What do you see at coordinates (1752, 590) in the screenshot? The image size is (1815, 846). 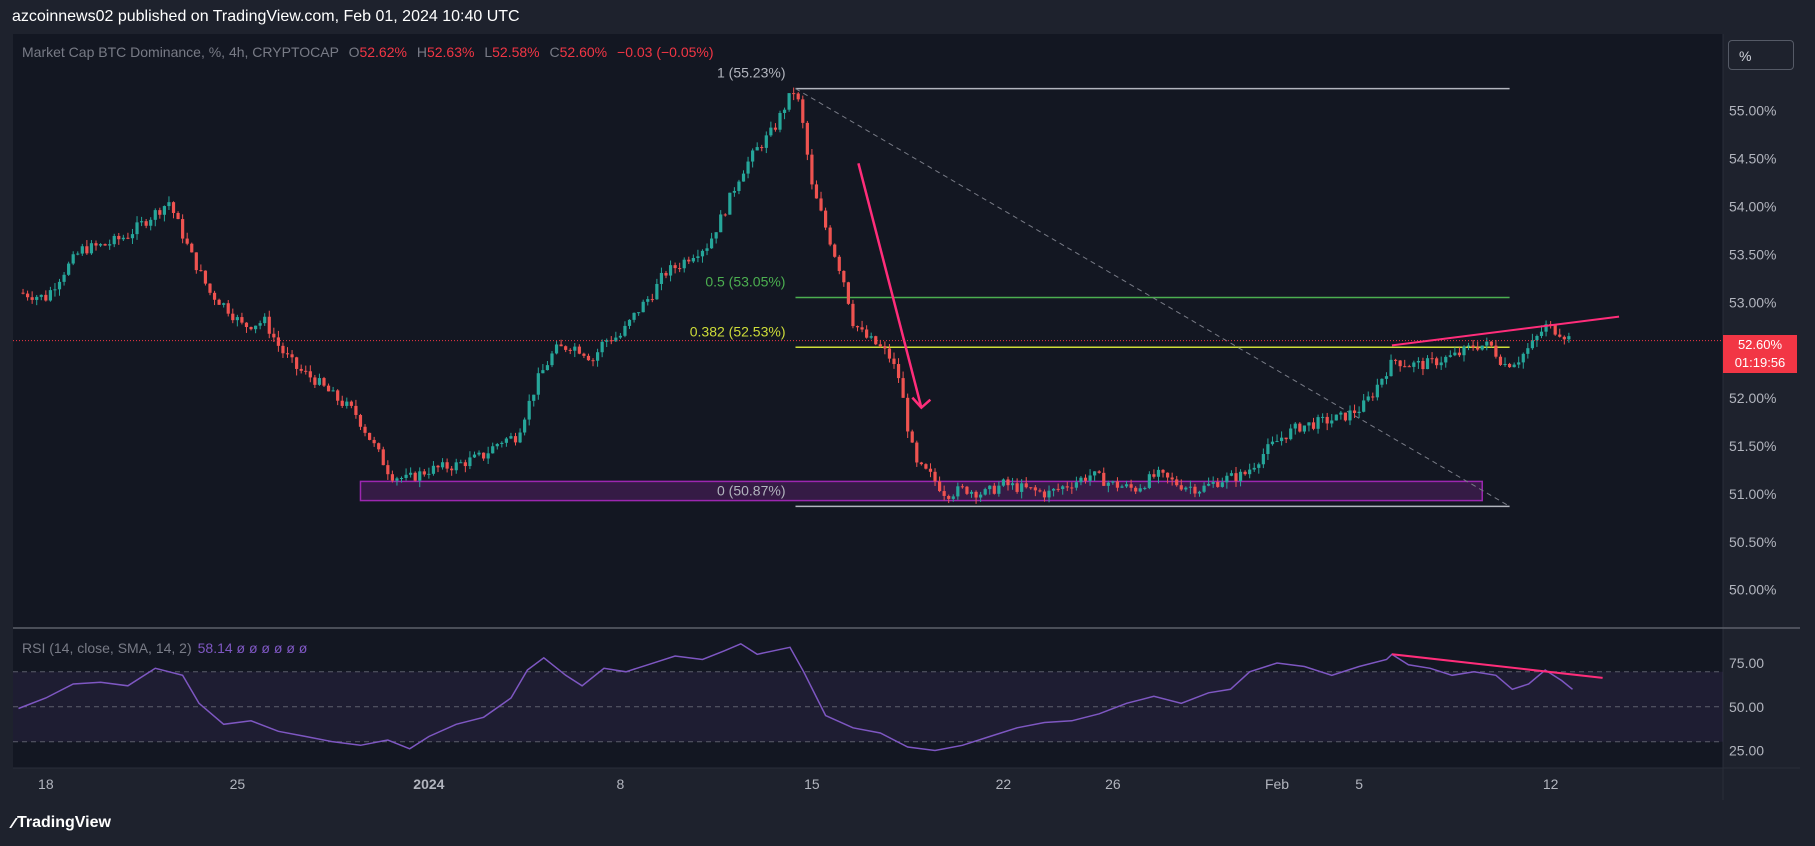 I see `price-tick-label: 50.00%` at bounding box center [1752, 590].